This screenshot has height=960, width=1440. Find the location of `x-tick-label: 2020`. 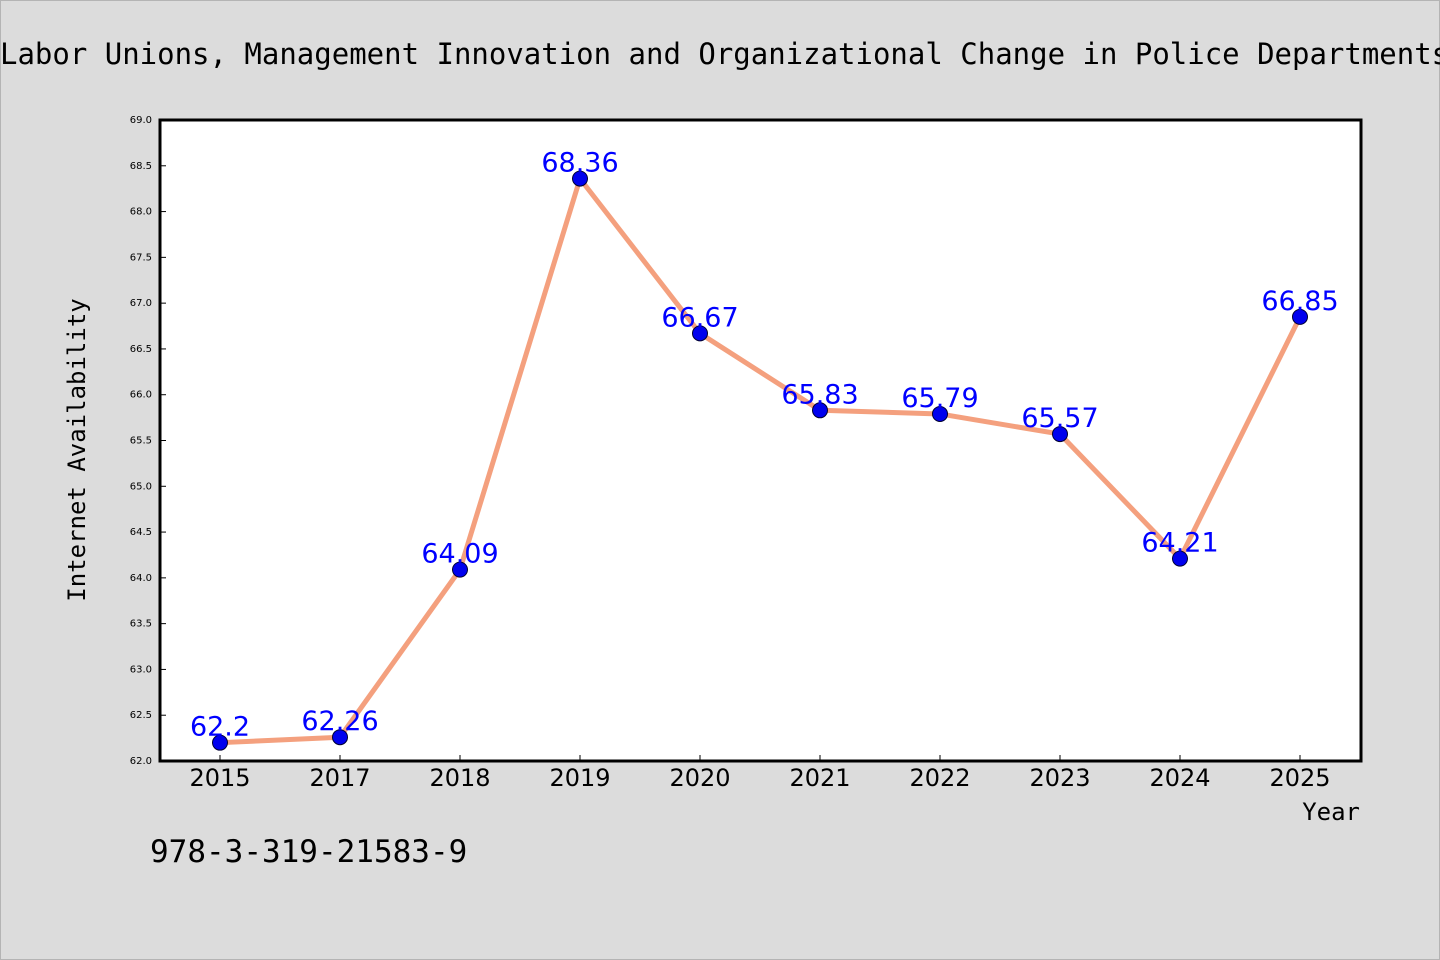

x-tick-label: 2020 is located at coordinates (699, 778).